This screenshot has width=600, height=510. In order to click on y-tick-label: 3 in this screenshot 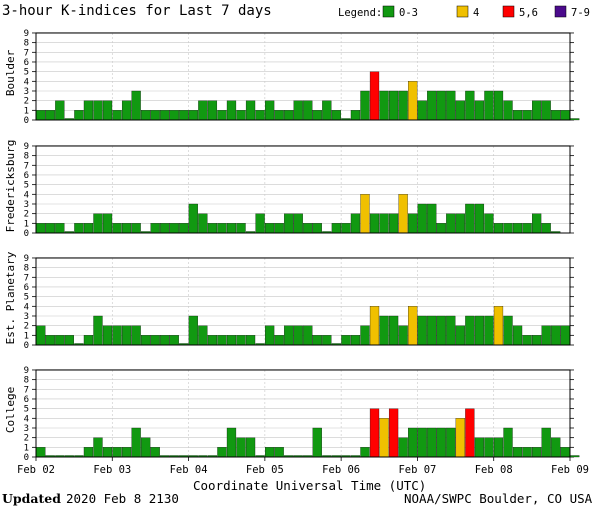, I will do `click(26, 429)`.